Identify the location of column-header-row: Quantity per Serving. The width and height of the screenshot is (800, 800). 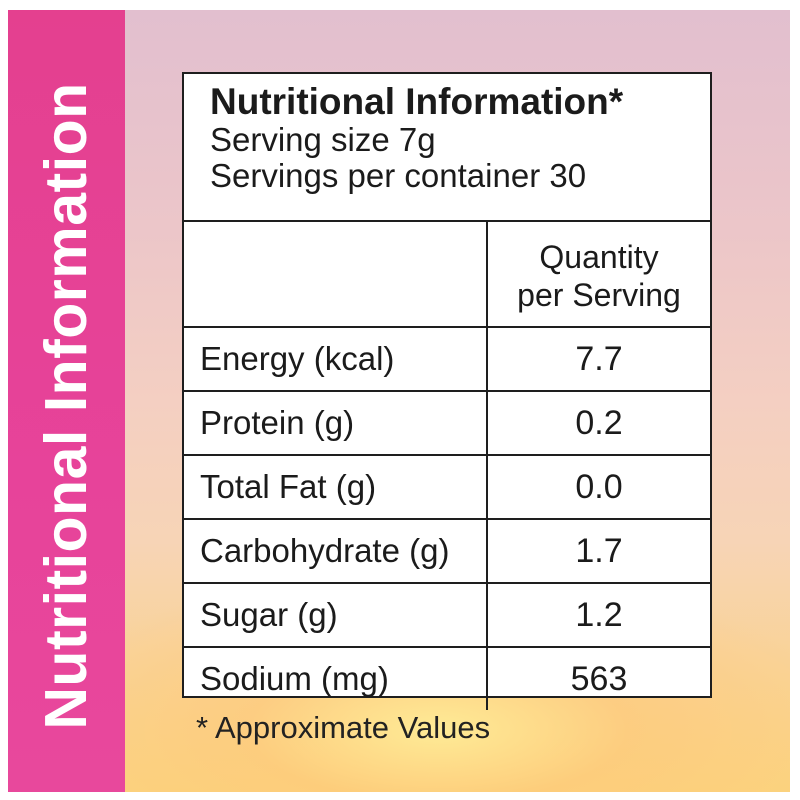
(447, 275).